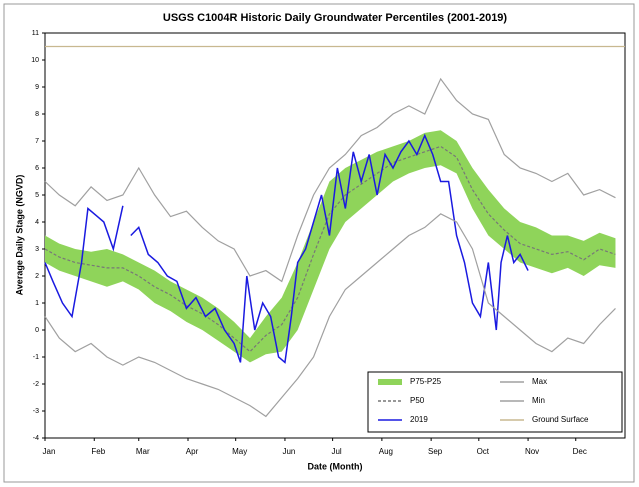  Describe the element at coordinates (98, 451) in the screenshot. I see `x-tick-label: Feb` at that location.